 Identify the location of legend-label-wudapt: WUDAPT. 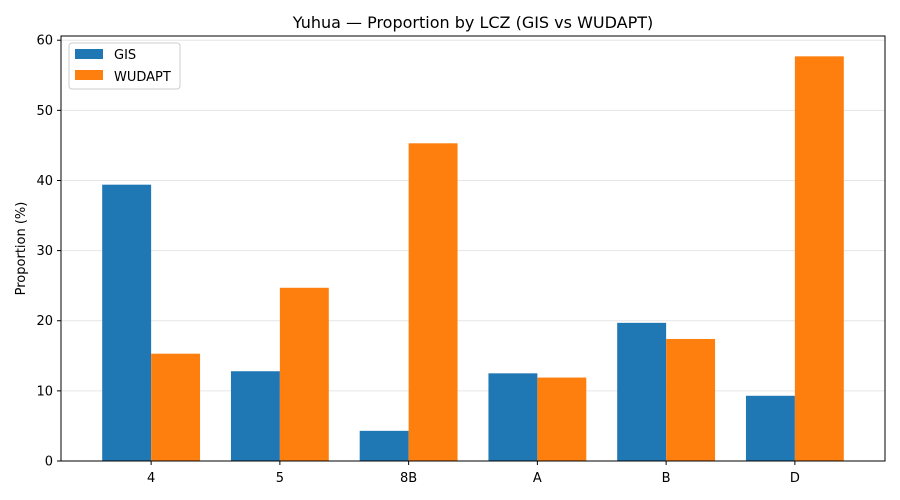
(142, 77).